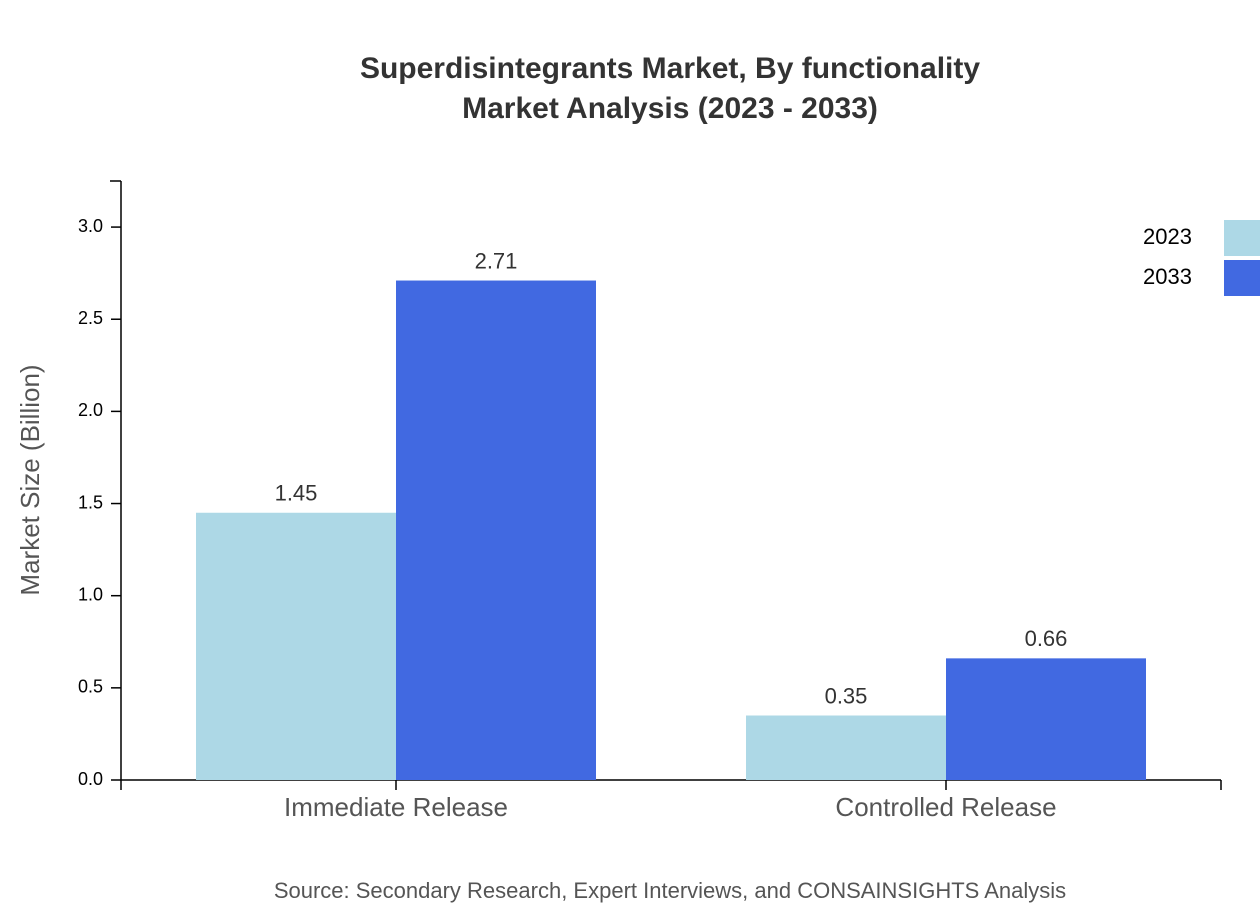 The height and width of the screenshot is (920, 1260). Describe the element at coordinates (945, 807) in the screenshot. I see `x-tick-label: Controlled Release` at that location.